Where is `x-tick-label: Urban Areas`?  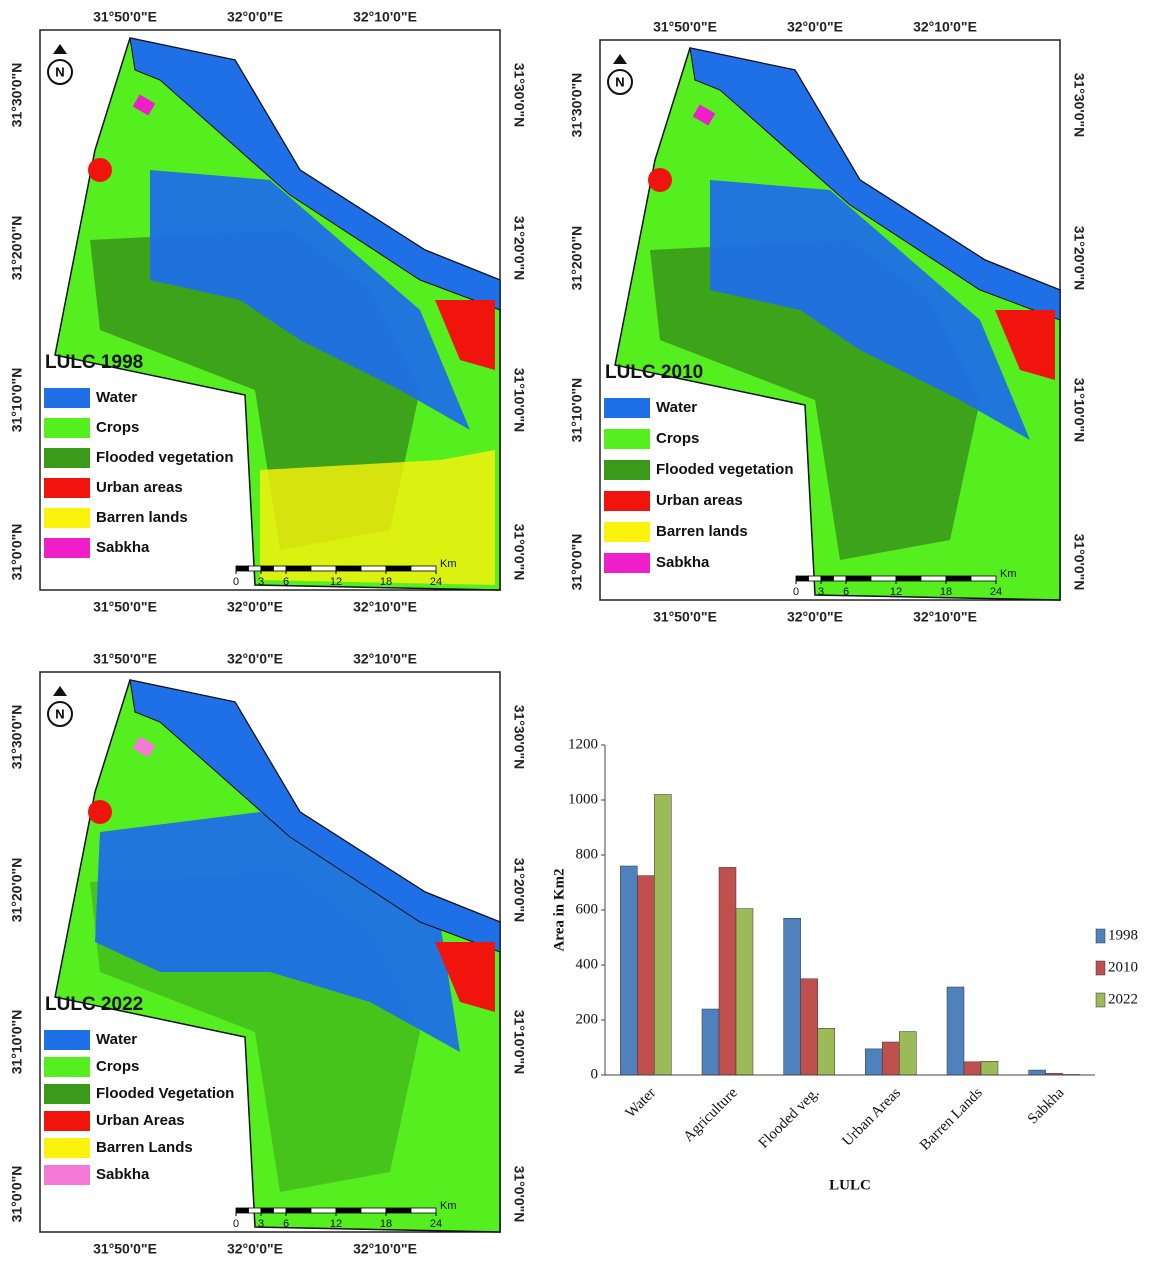
x-tick-label: Urban Areas is located at coordinates (871, 1117).